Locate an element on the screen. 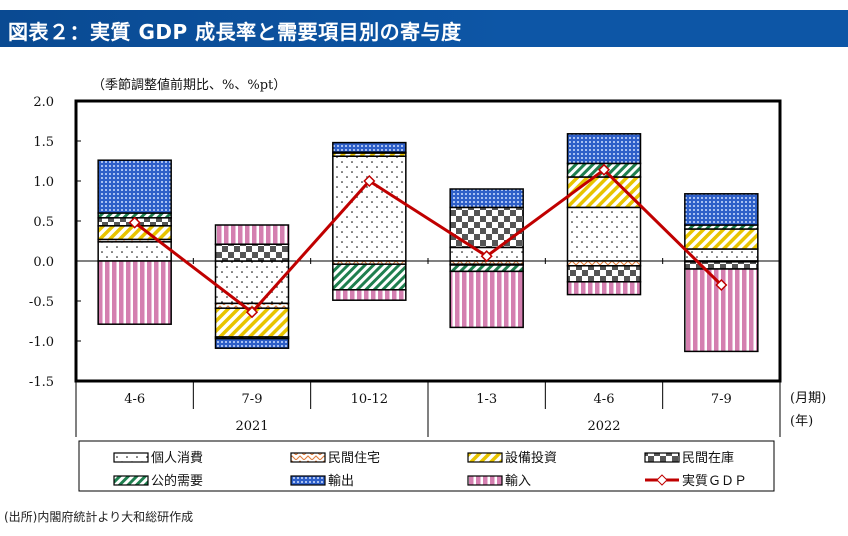 The image size is (848, 536). y-tick-label: 2.0 is located at coordinates (43, 102).